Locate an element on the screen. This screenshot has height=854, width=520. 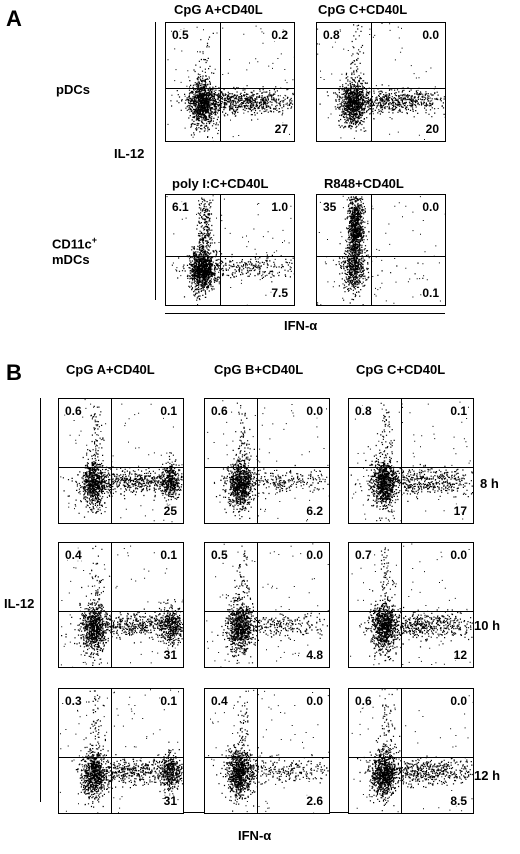
quadrant-lower-right-percent: 12 is located at coordinates (460, 655).